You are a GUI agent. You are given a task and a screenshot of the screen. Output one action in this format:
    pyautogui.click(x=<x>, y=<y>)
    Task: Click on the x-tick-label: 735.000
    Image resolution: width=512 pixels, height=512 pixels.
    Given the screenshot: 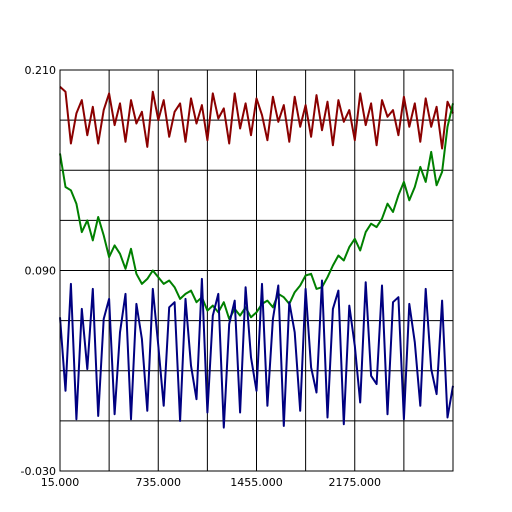 What is the action you would take?
    pyautogui.click(x=159, y=482)
    